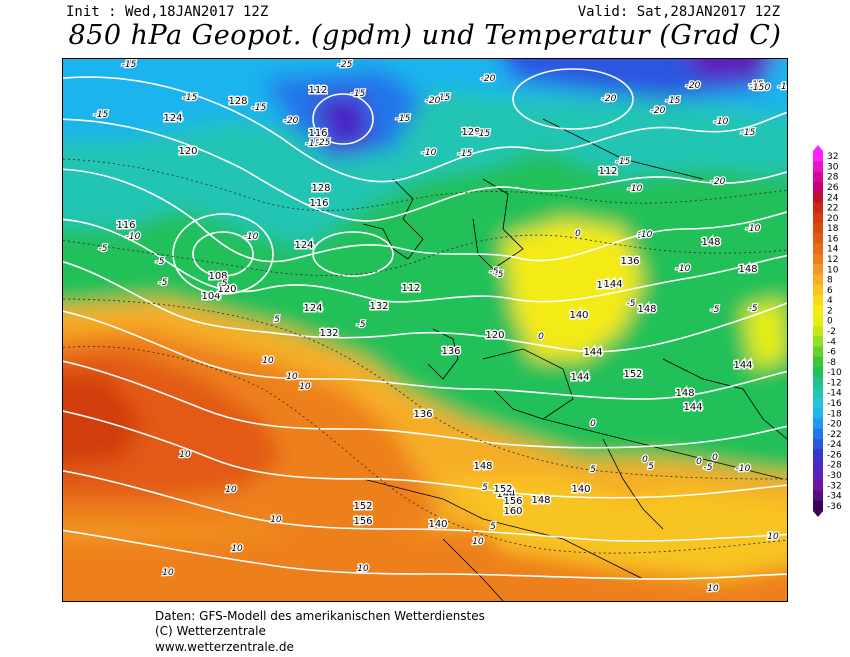  I want to click on geopotential-label: 108, so click(217, 276).